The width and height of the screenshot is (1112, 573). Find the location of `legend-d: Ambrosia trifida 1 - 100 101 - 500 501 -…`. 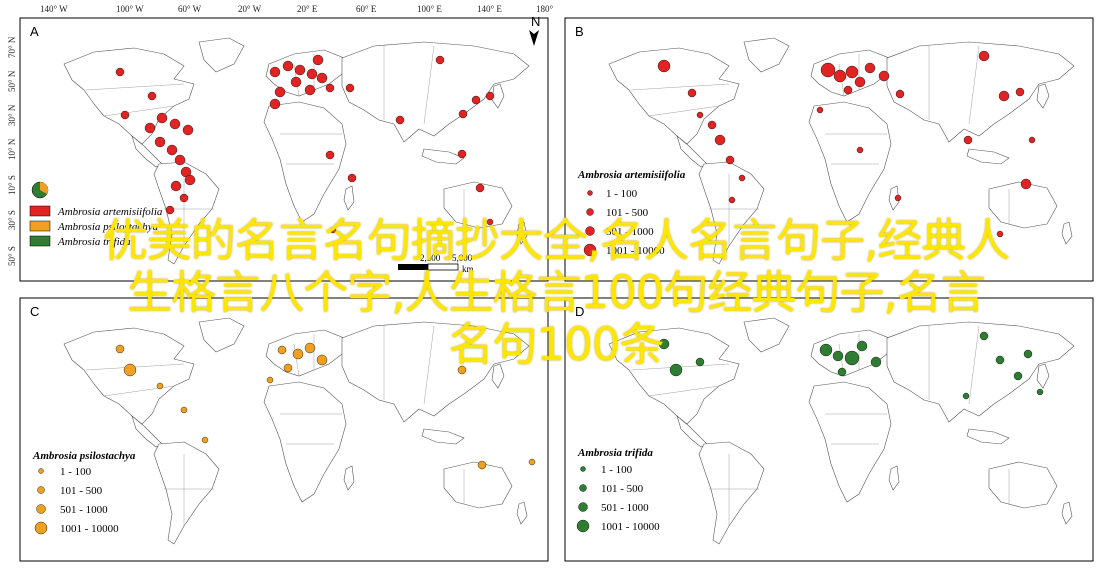

legend-d: Ambrosia trifida 1 - 100 101 - 500 501 -… is located at coordinates (618, 490).